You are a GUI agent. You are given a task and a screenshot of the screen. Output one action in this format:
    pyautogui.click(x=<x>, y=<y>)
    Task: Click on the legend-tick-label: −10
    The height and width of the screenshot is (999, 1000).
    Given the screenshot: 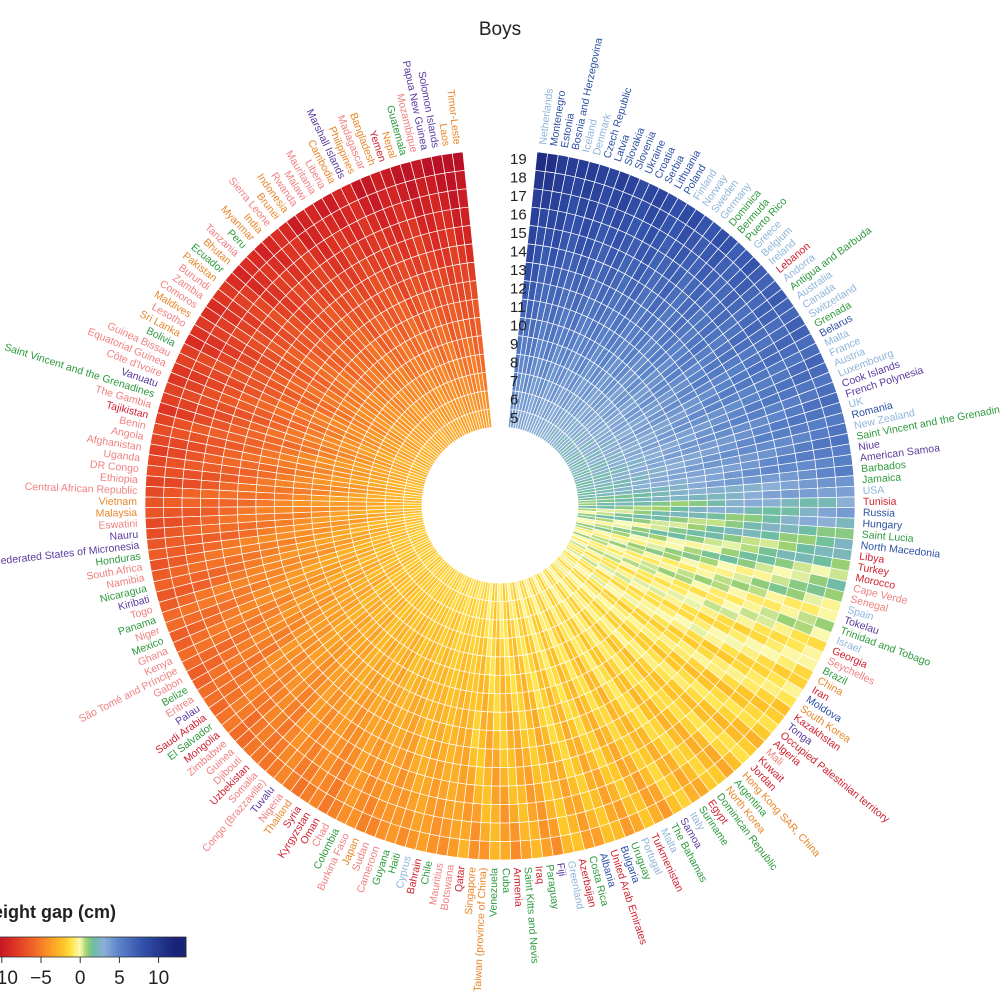 What is the action you would take?
    pyautogui.click(x=9, y=978)
    